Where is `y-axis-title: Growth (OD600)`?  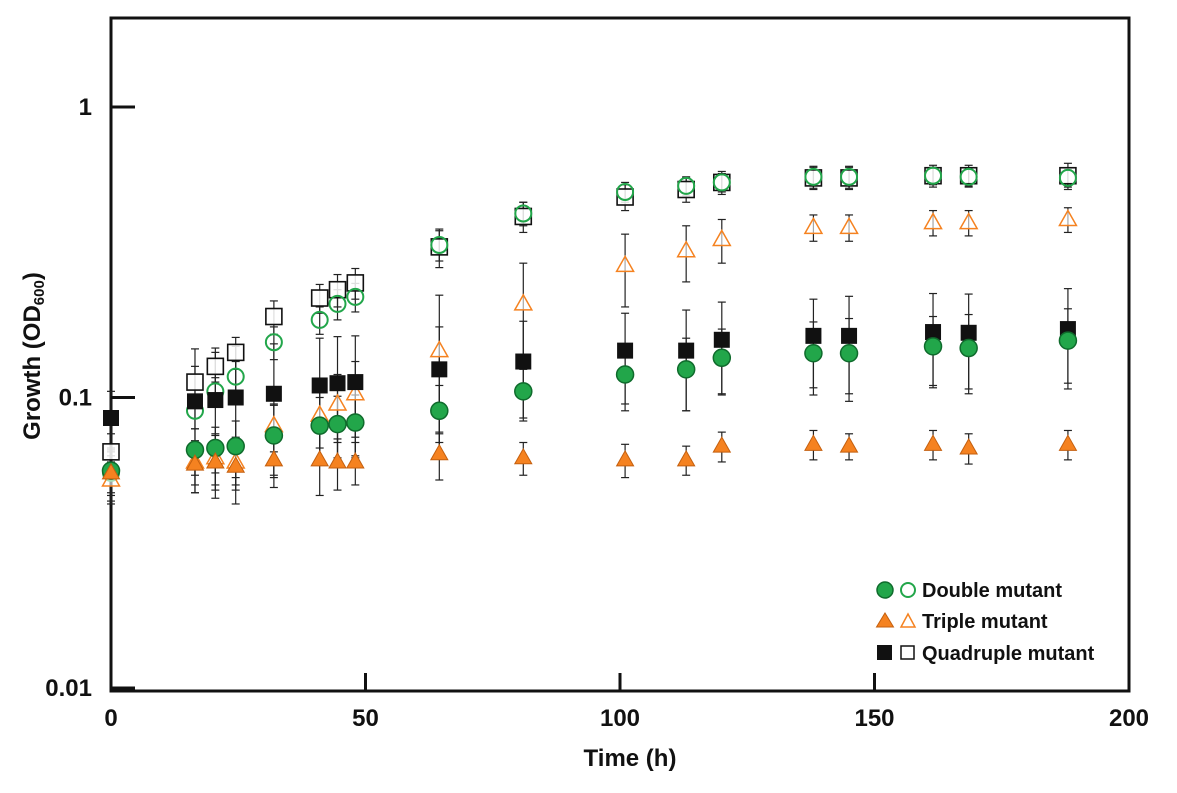 y-axis-title: Growth (OD600) is located at coordinates (33, 356).